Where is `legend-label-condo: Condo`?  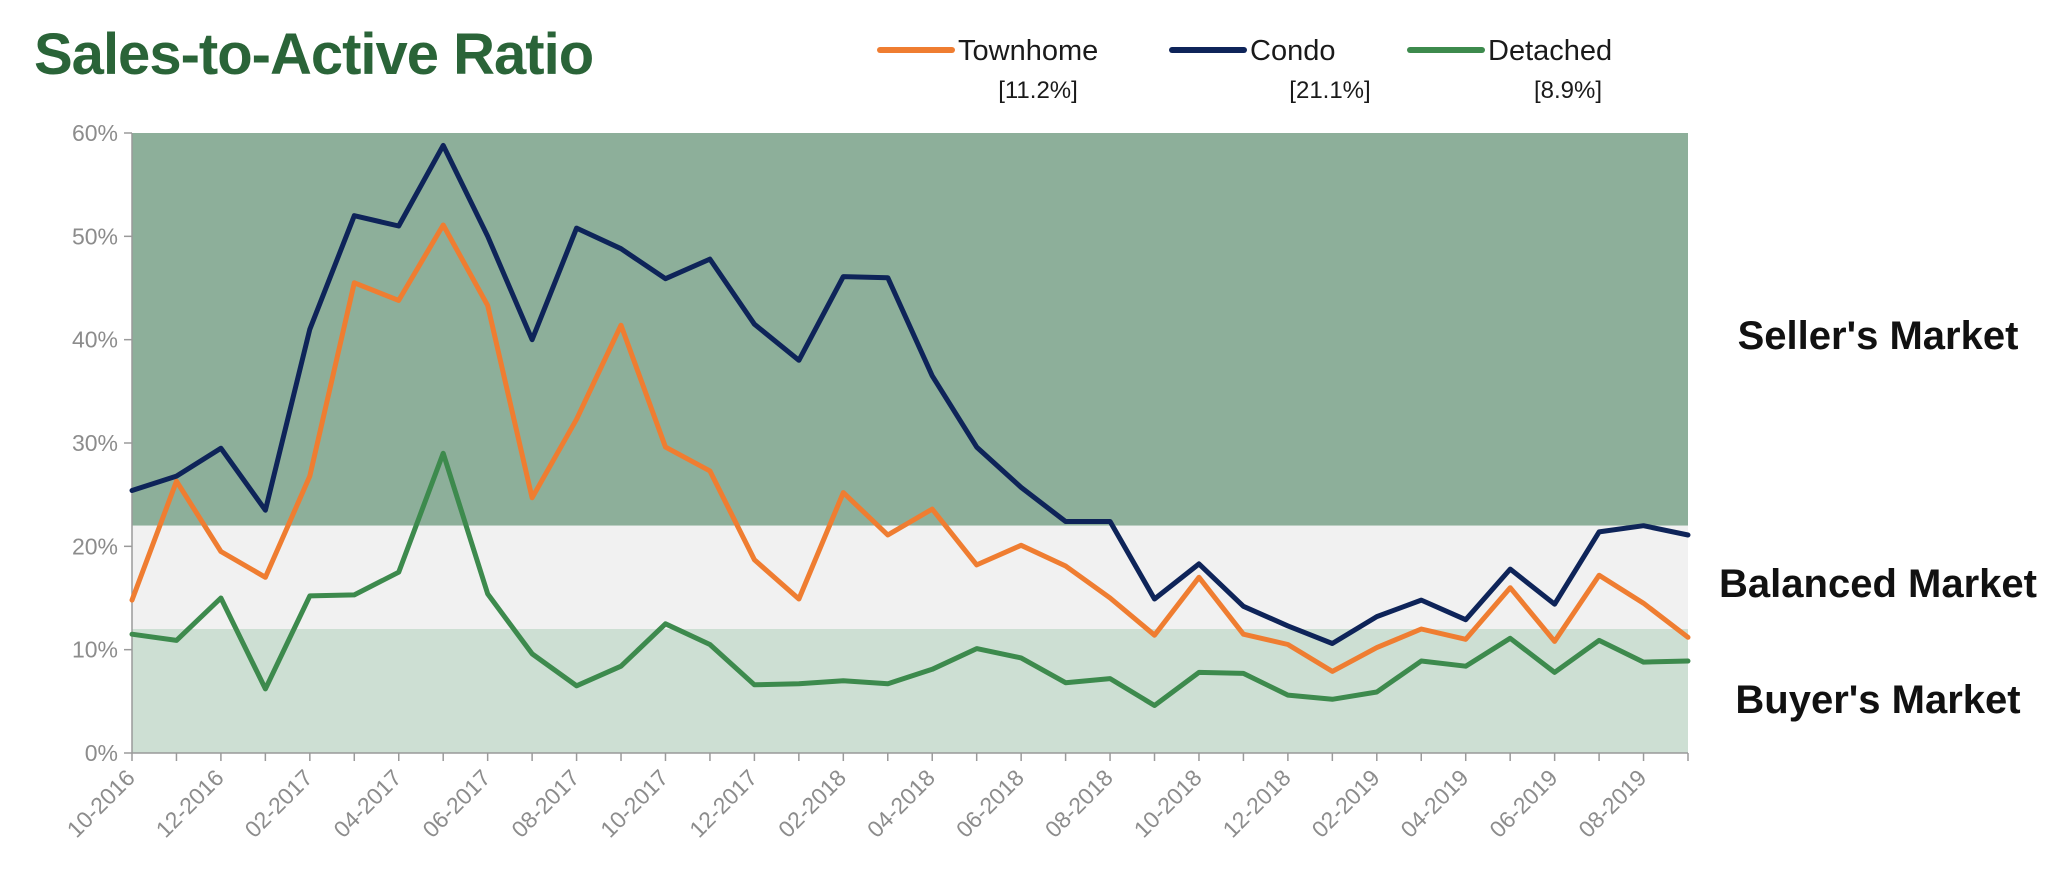 legend-label-condo: Condo is located at coordinates (1292, 51).